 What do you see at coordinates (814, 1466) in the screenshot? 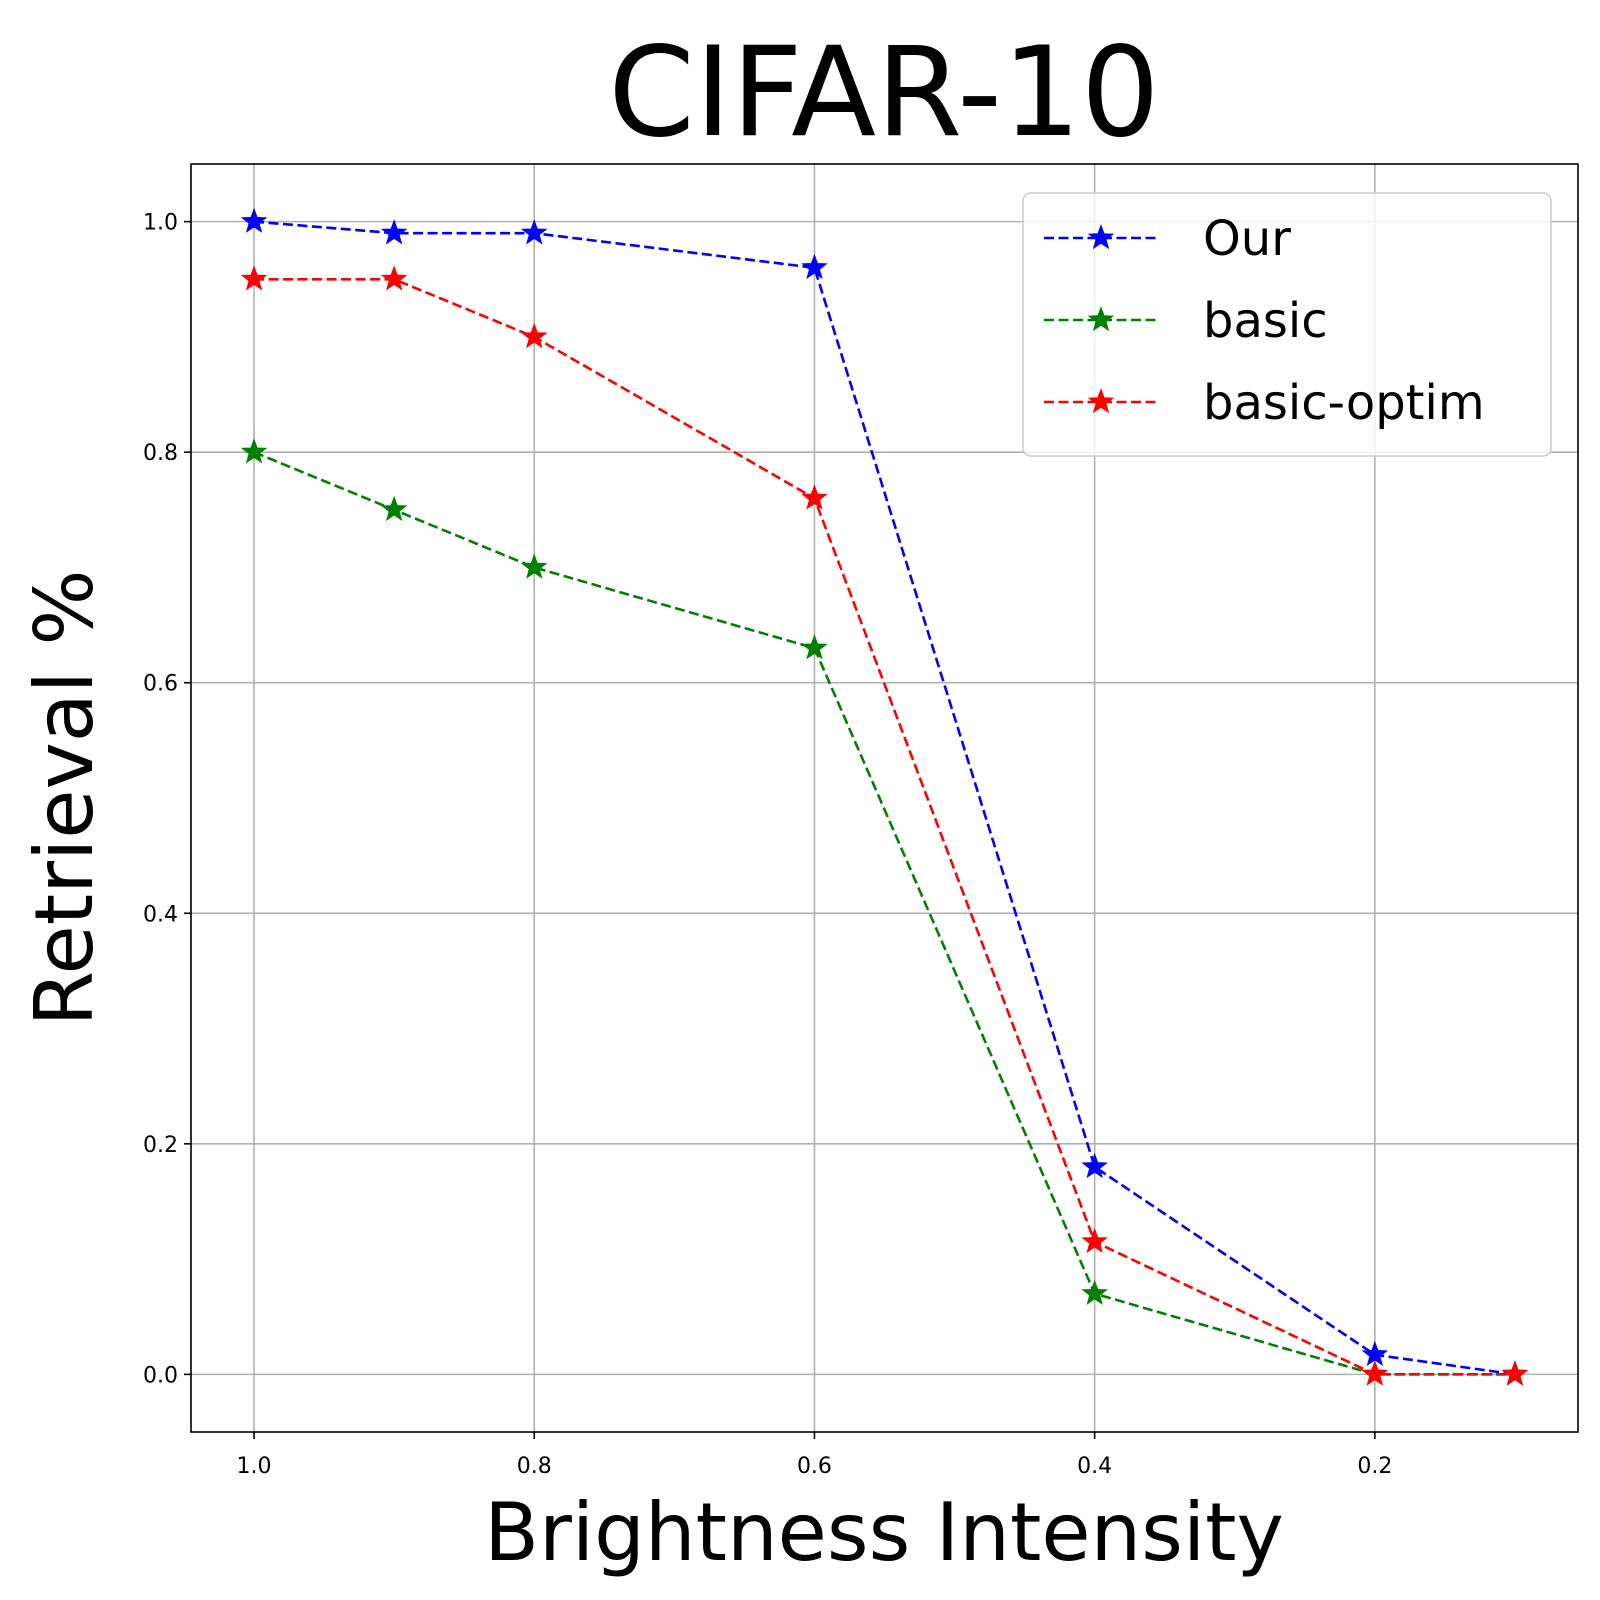
I see `x-tick-label: 0.6` at bounding box center [814, 1466].